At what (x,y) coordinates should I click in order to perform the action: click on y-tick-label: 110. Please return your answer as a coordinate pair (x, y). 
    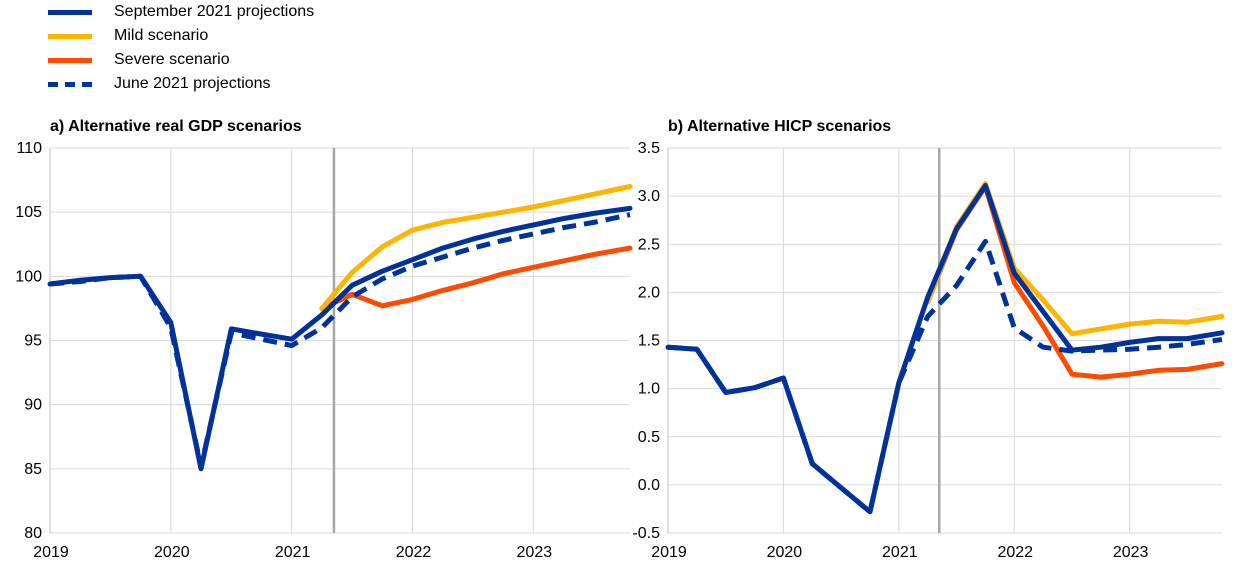
    Looking at the image, I should click on (29, 148).